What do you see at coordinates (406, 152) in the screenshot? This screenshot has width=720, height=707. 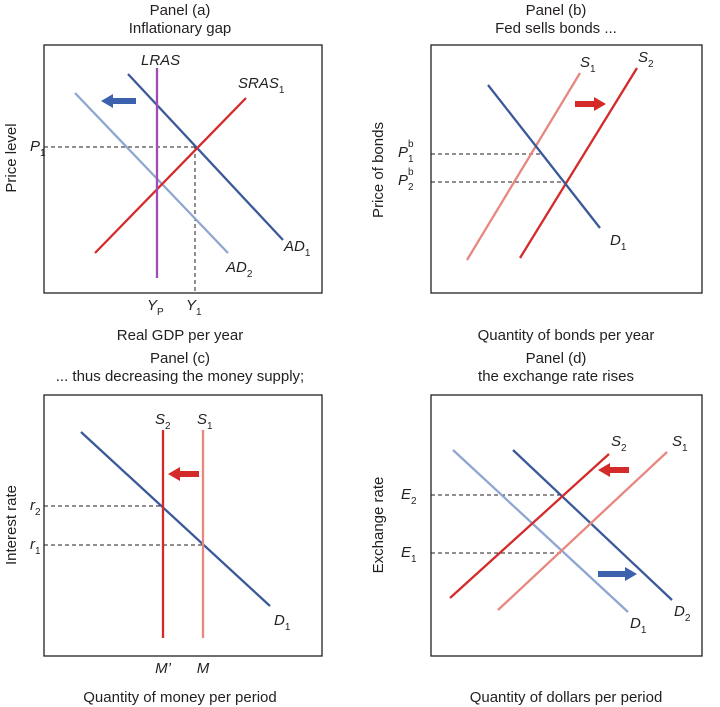 I see `p1b-label: Pb 1` at bounding box center [406, 152].